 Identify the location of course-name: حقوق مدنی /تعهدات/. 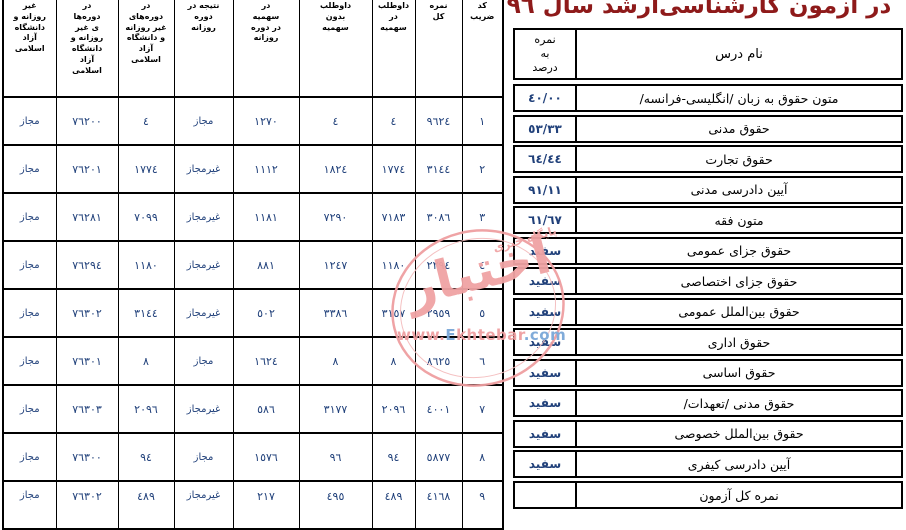
(738, 403).